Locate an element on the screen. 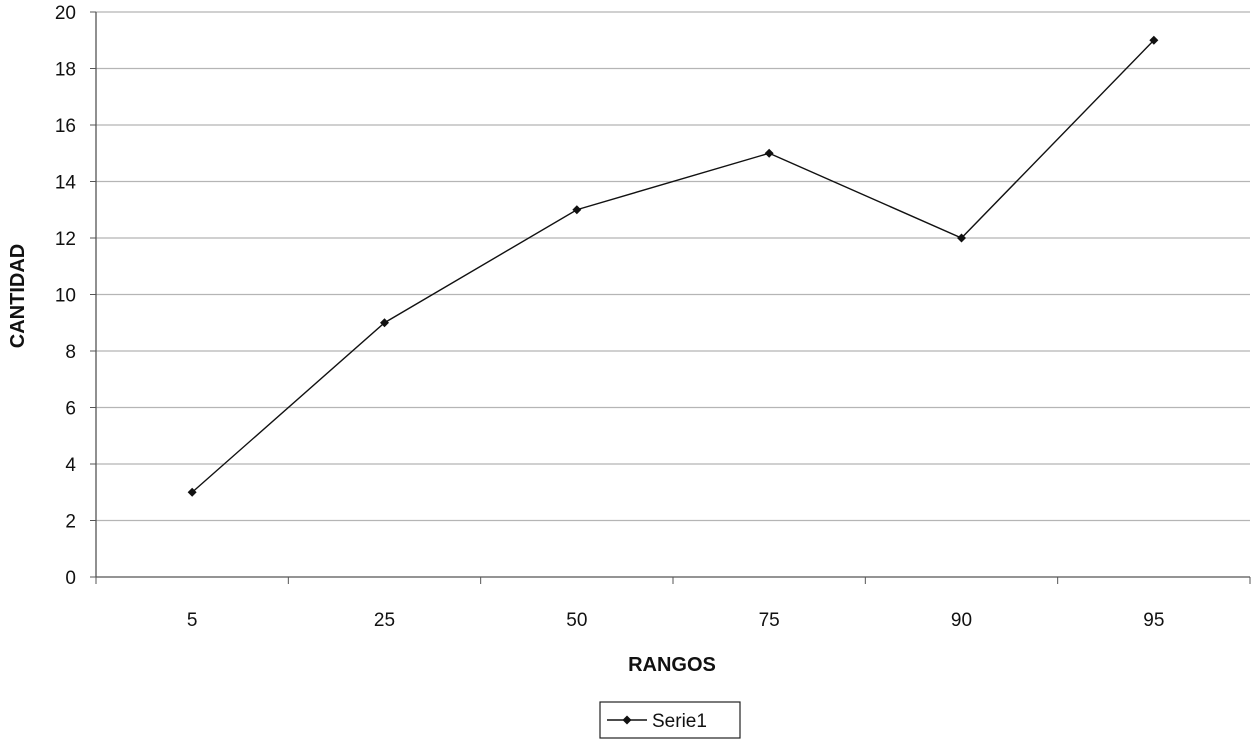 Image resolution: width=1252 pixels, height=740 pixels. x-tick-label-25: 25 is located at coordinates (384, 620).